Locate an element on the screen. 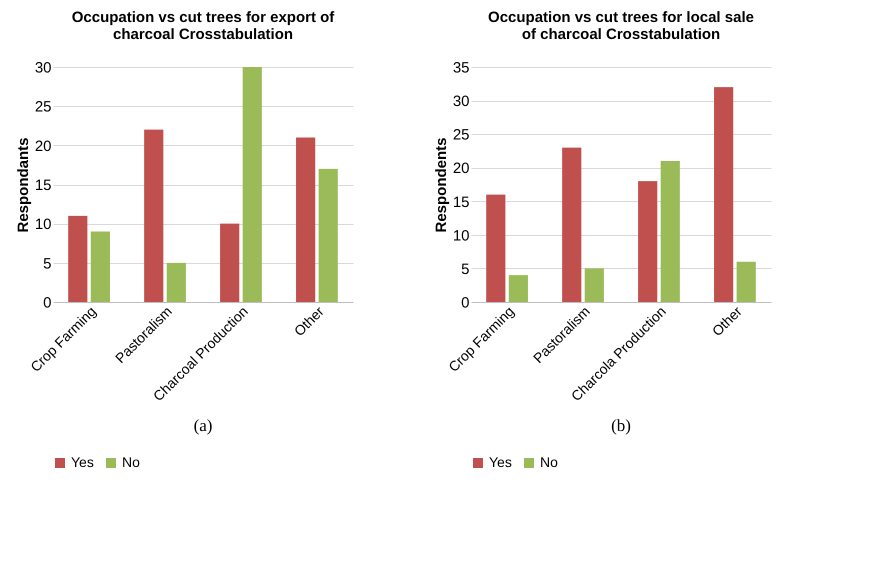  chart-title: Occupation vs cut trees for export of charcoal Crosstabulation is located at coordinates (204, 26).